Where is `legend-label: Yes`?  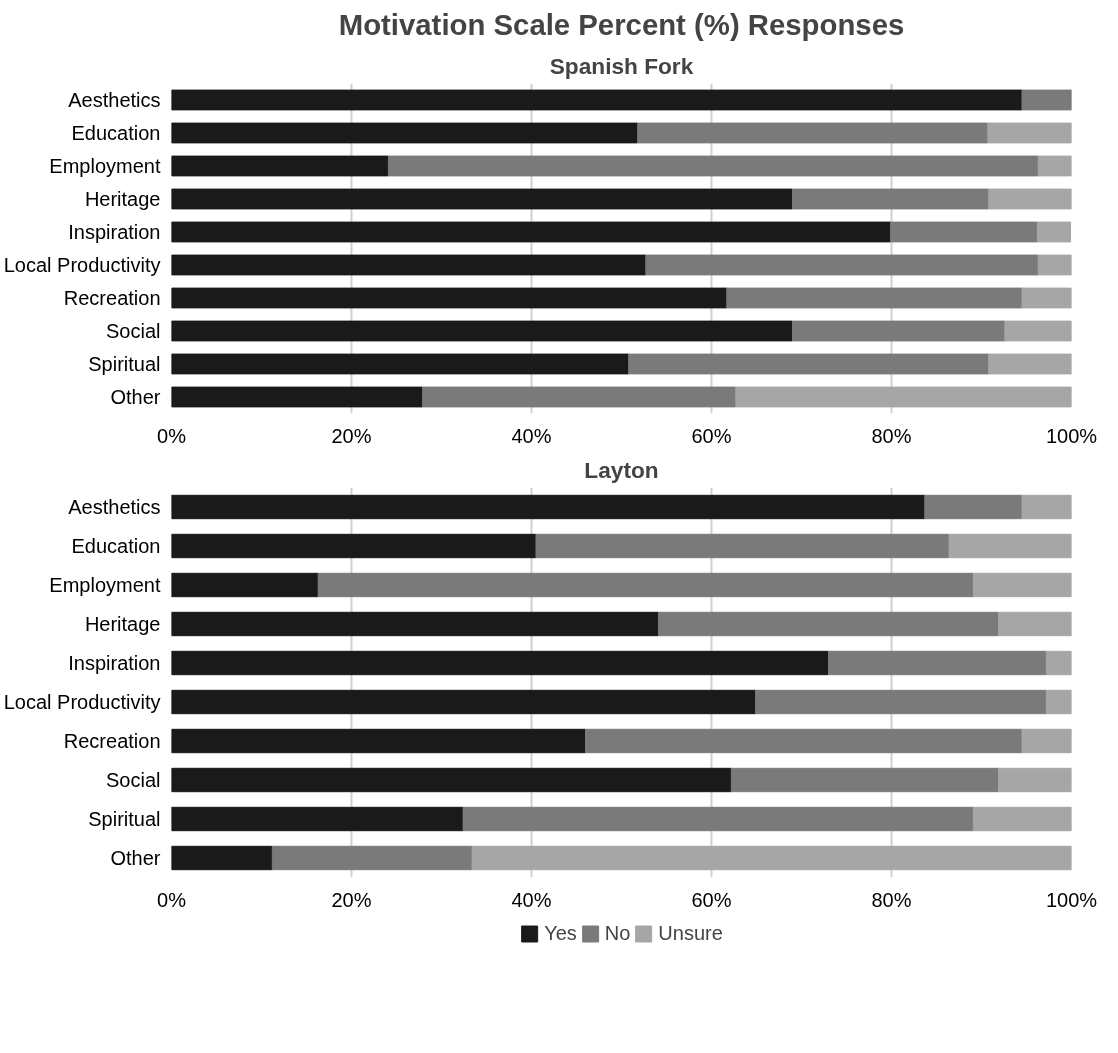 legend-label: Yes is located at coordinates (560, 933).